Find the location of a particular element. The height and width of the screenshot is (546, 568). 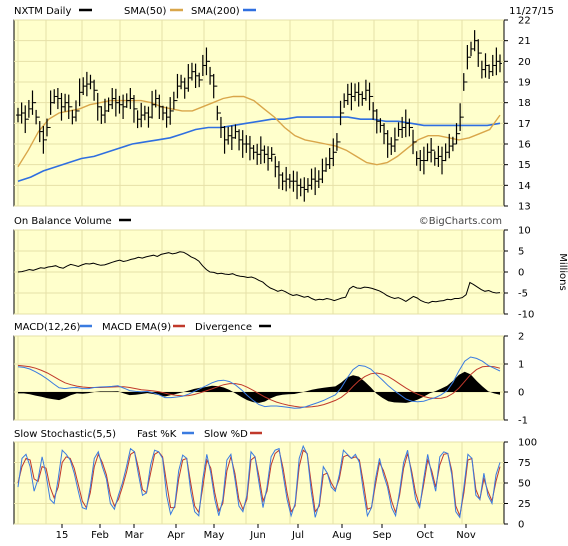

obv-title: On Balance Volume is located at coordinates (63, 221).